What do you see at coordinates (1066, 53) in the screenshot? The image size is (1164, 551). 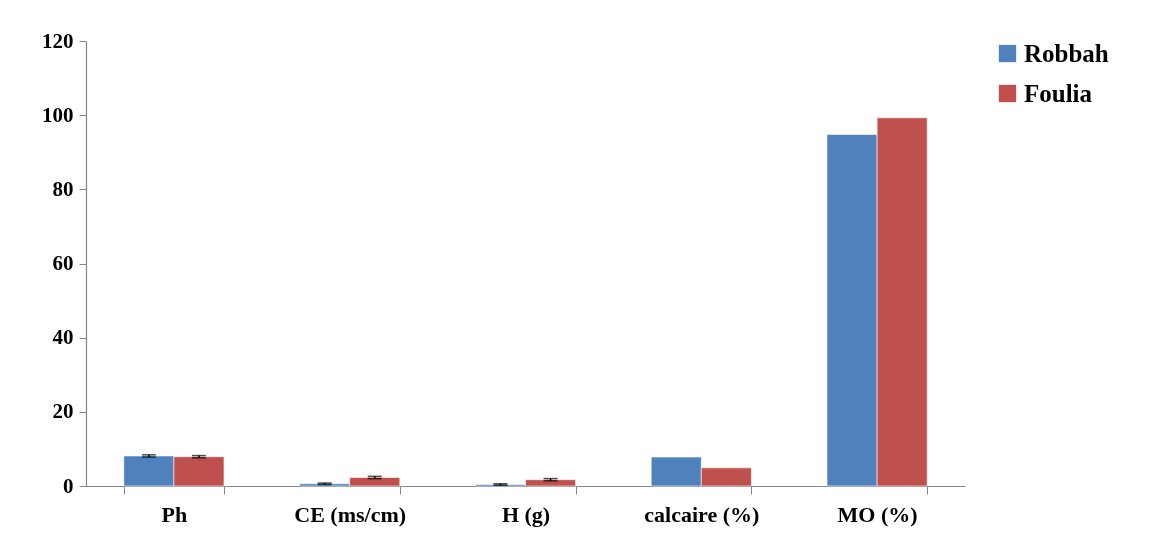 I see `legend-label: Robbah` at bounding box center [1066, 53].